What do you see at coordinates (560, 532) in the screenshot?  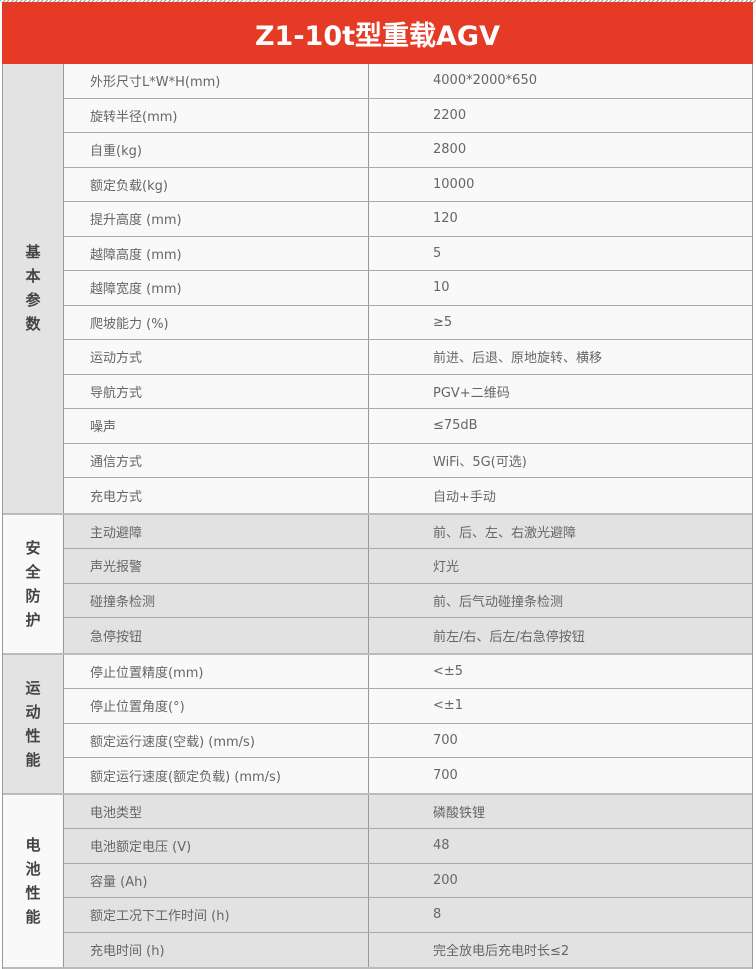 I see `param-value: 前、后、左、右激光避障` at bounding box center [560, 532].